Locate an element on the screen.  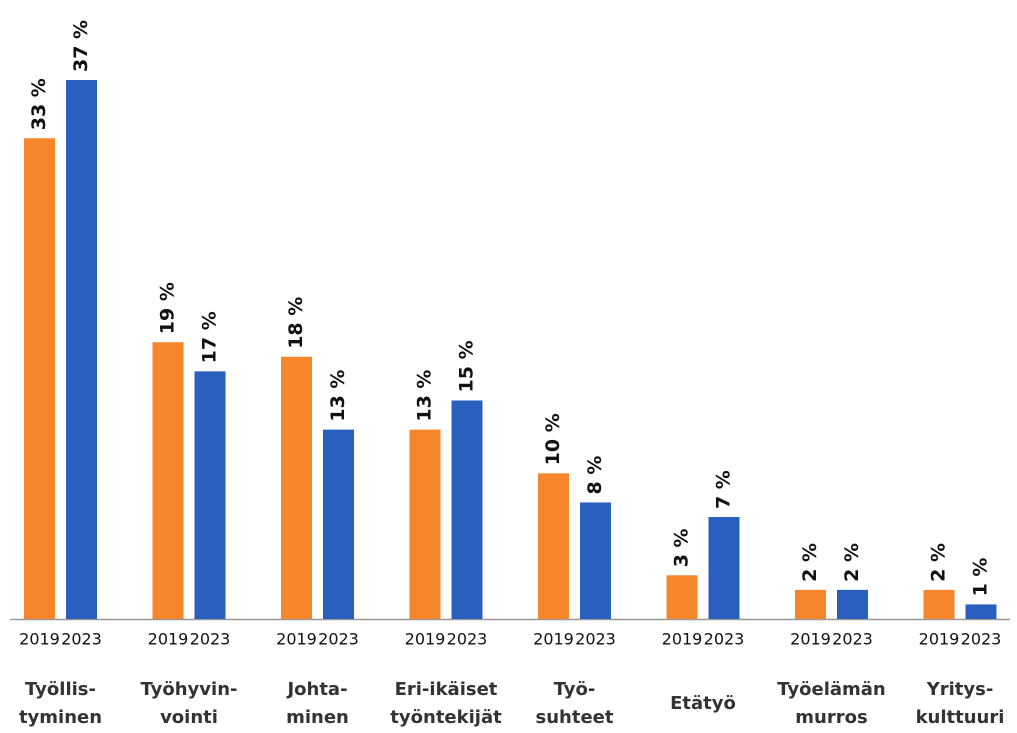
category-label: murros is located at coordinates (831, 717).